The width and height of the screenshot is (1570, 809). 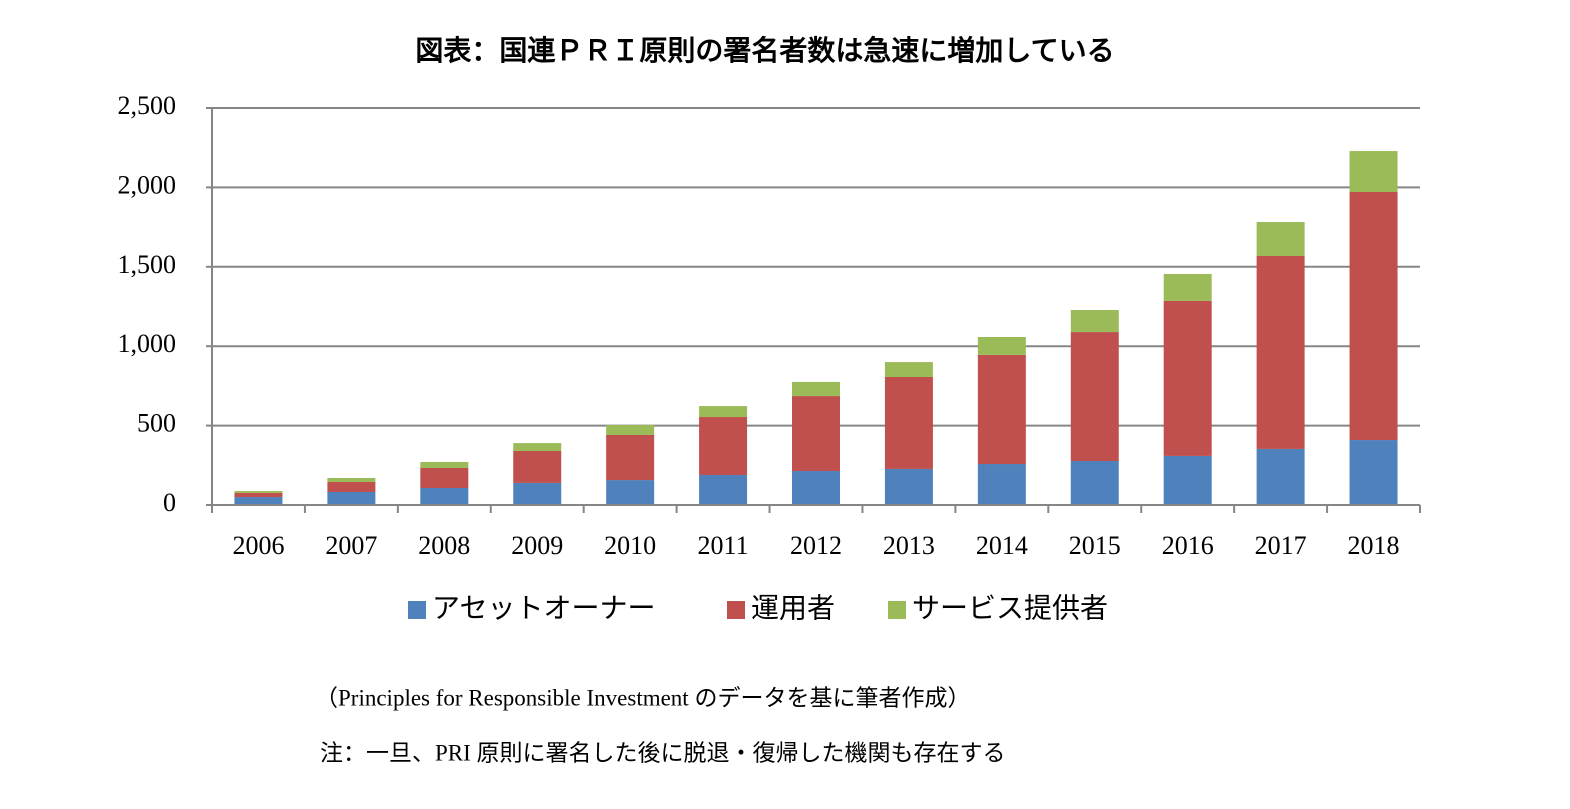 I want to click on y-tick-label: 1,500, so click(x=147, y=264).